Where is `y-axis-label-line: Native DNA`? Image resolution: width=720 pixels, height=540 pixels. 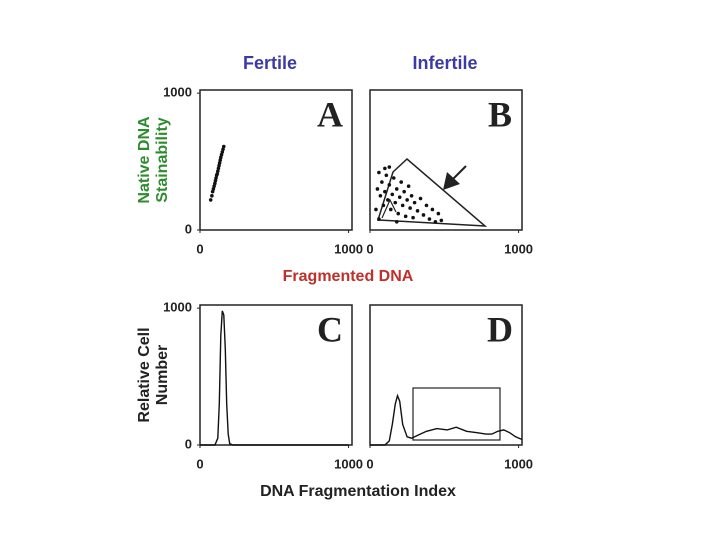 y-axis-label-line: Native DNA is located at coordinates (144, 160).